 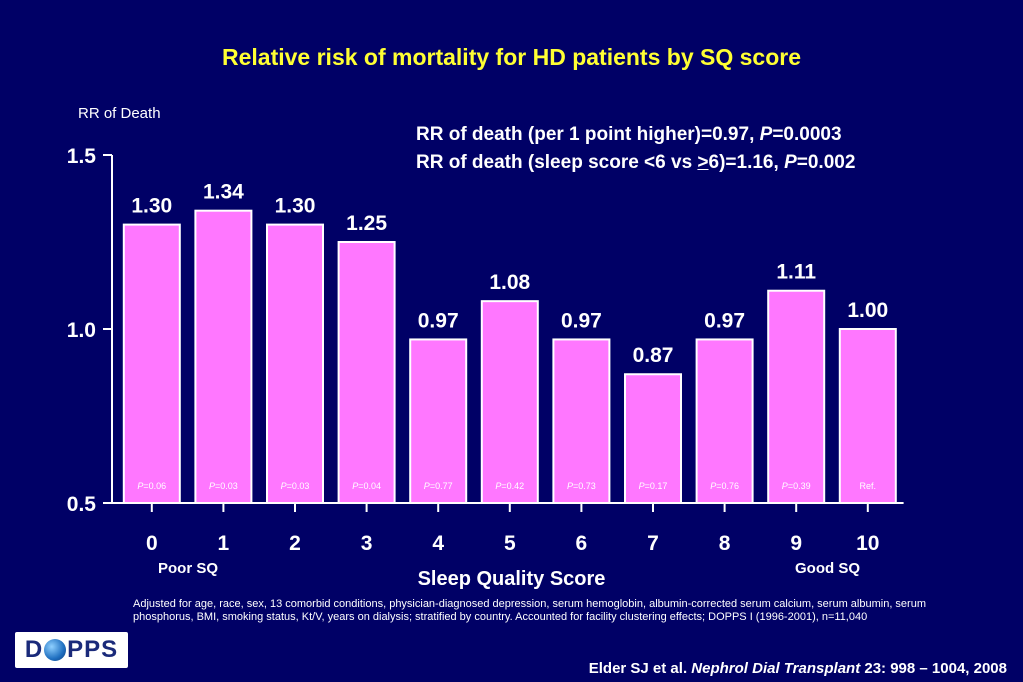 I want to click on annotation-sleep-score-ge: >, so click(x=703, y=162).